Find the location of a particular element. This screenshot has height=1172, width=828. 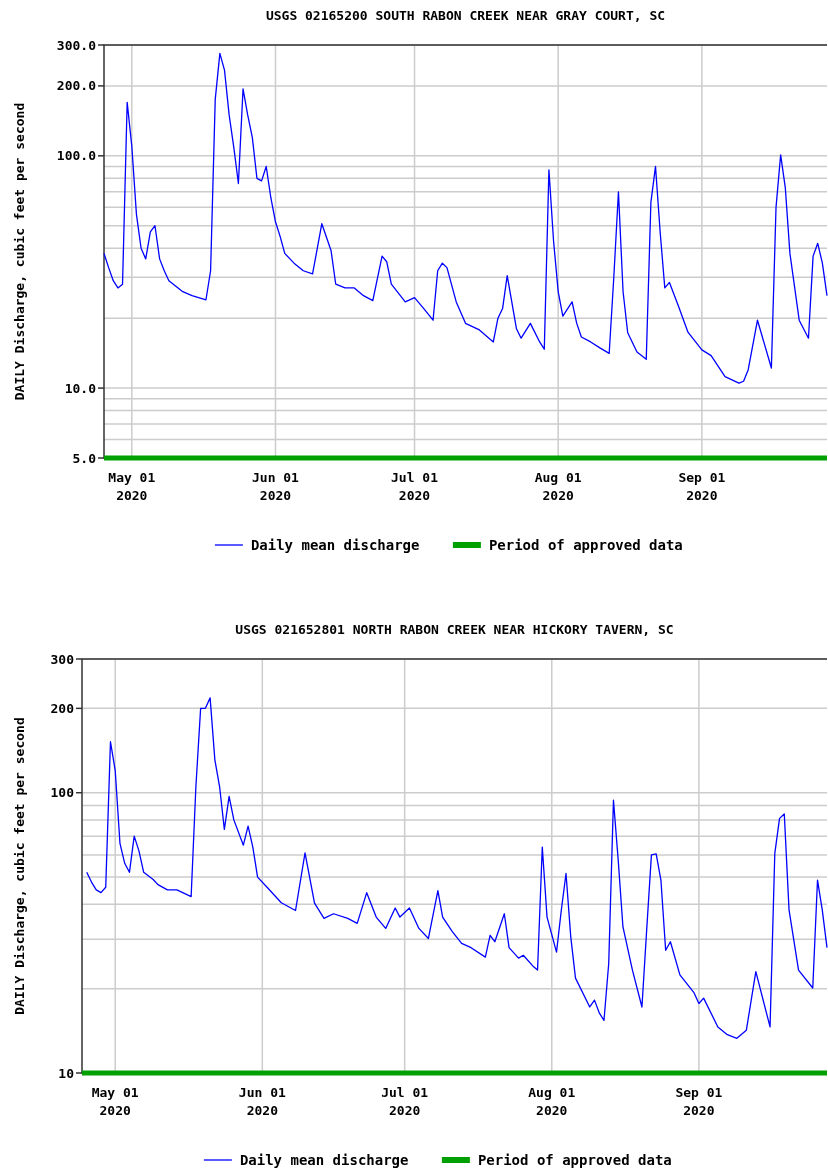

y-tick-label: 200 is located at coordinates (62, 708).